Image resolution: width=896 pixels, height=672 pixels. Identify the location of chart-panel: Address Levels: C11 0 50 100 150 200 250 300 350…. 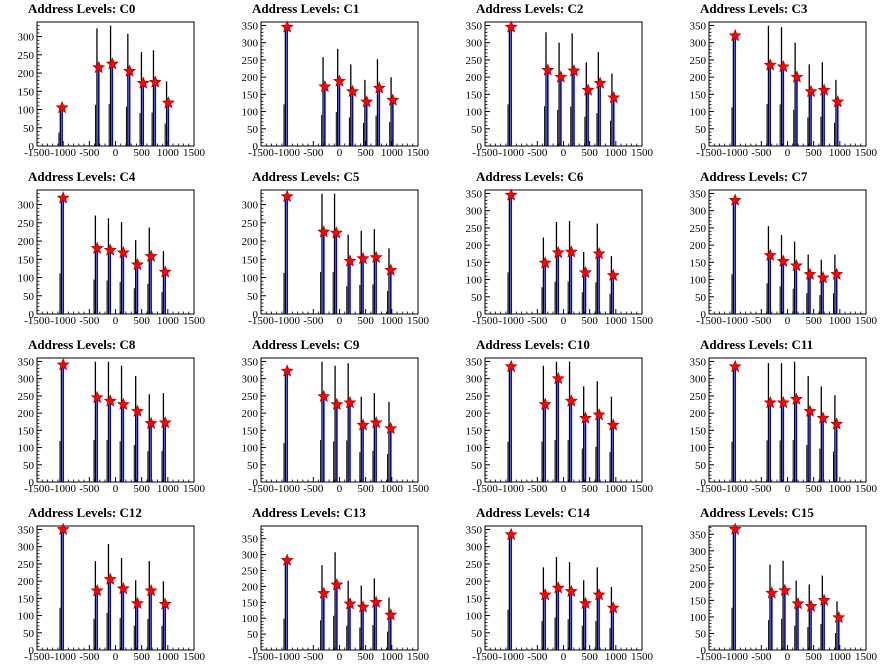
(784, 420).